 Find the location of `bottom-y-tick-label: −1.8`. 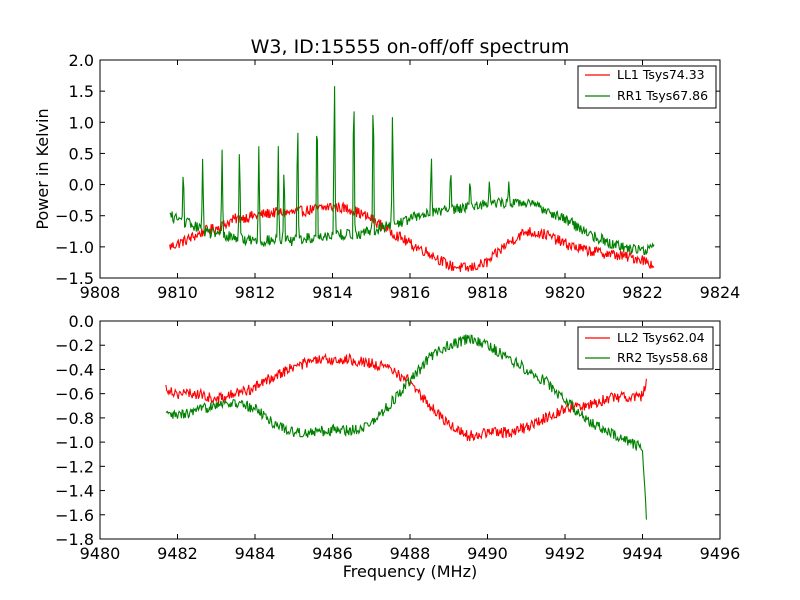

bottom-y-tick-label: −1.8 is located at coordinates (74, 539).